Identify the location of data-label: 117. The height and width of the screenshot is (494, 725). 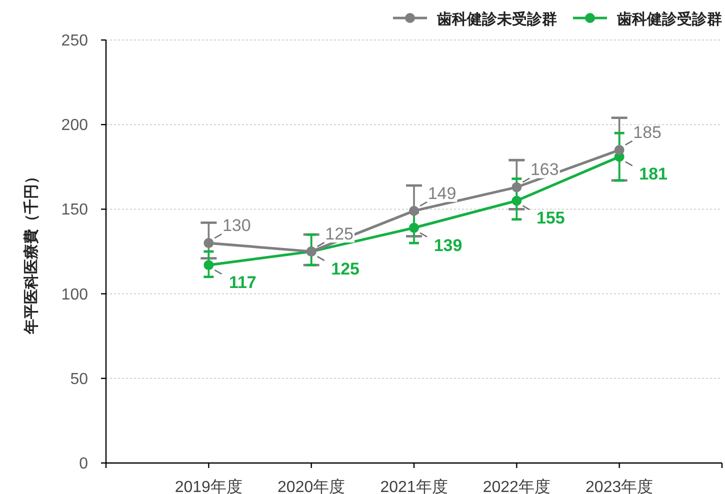
(242, 282).